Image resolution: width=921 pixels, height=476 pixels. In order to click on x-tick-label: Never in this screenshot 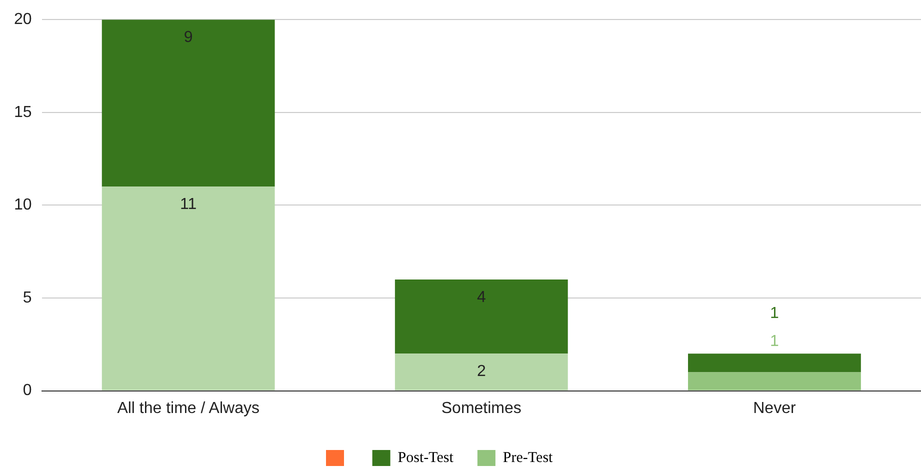, I will do `click(774, 408)`.